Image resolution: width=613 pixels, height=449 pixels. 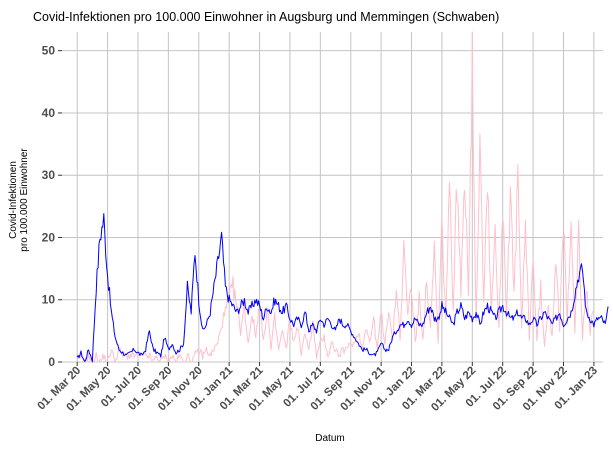 I want to click on y-tick-label: 30, so click(x=49, y=175).